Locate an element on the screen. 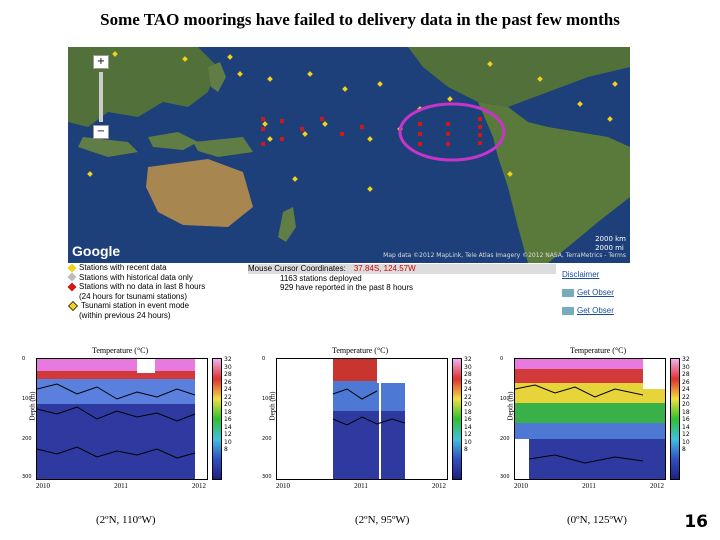 The height and width of the screenshot is (540, 720). map-links: Disclaimer Get Obser Get Obser is located at coordinates (588, 297).